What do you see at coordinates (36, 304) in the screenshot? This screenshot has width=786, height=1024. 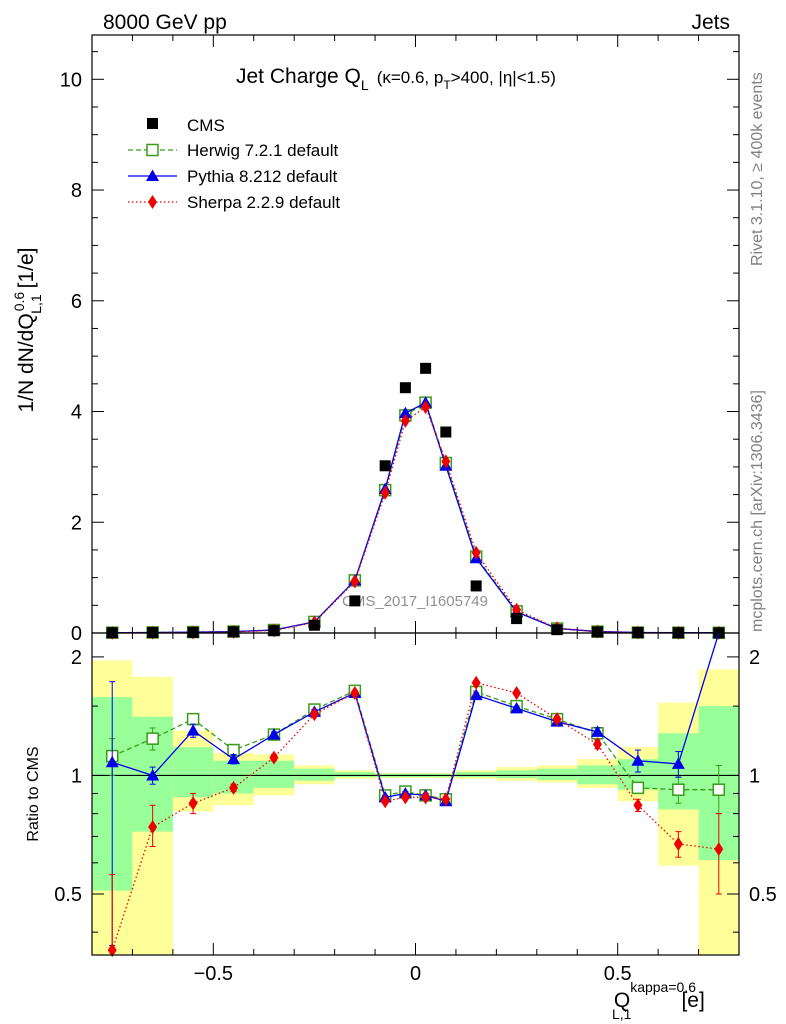 I see `ylabel-main-sub: L,1` at bounding box center [36, 304].